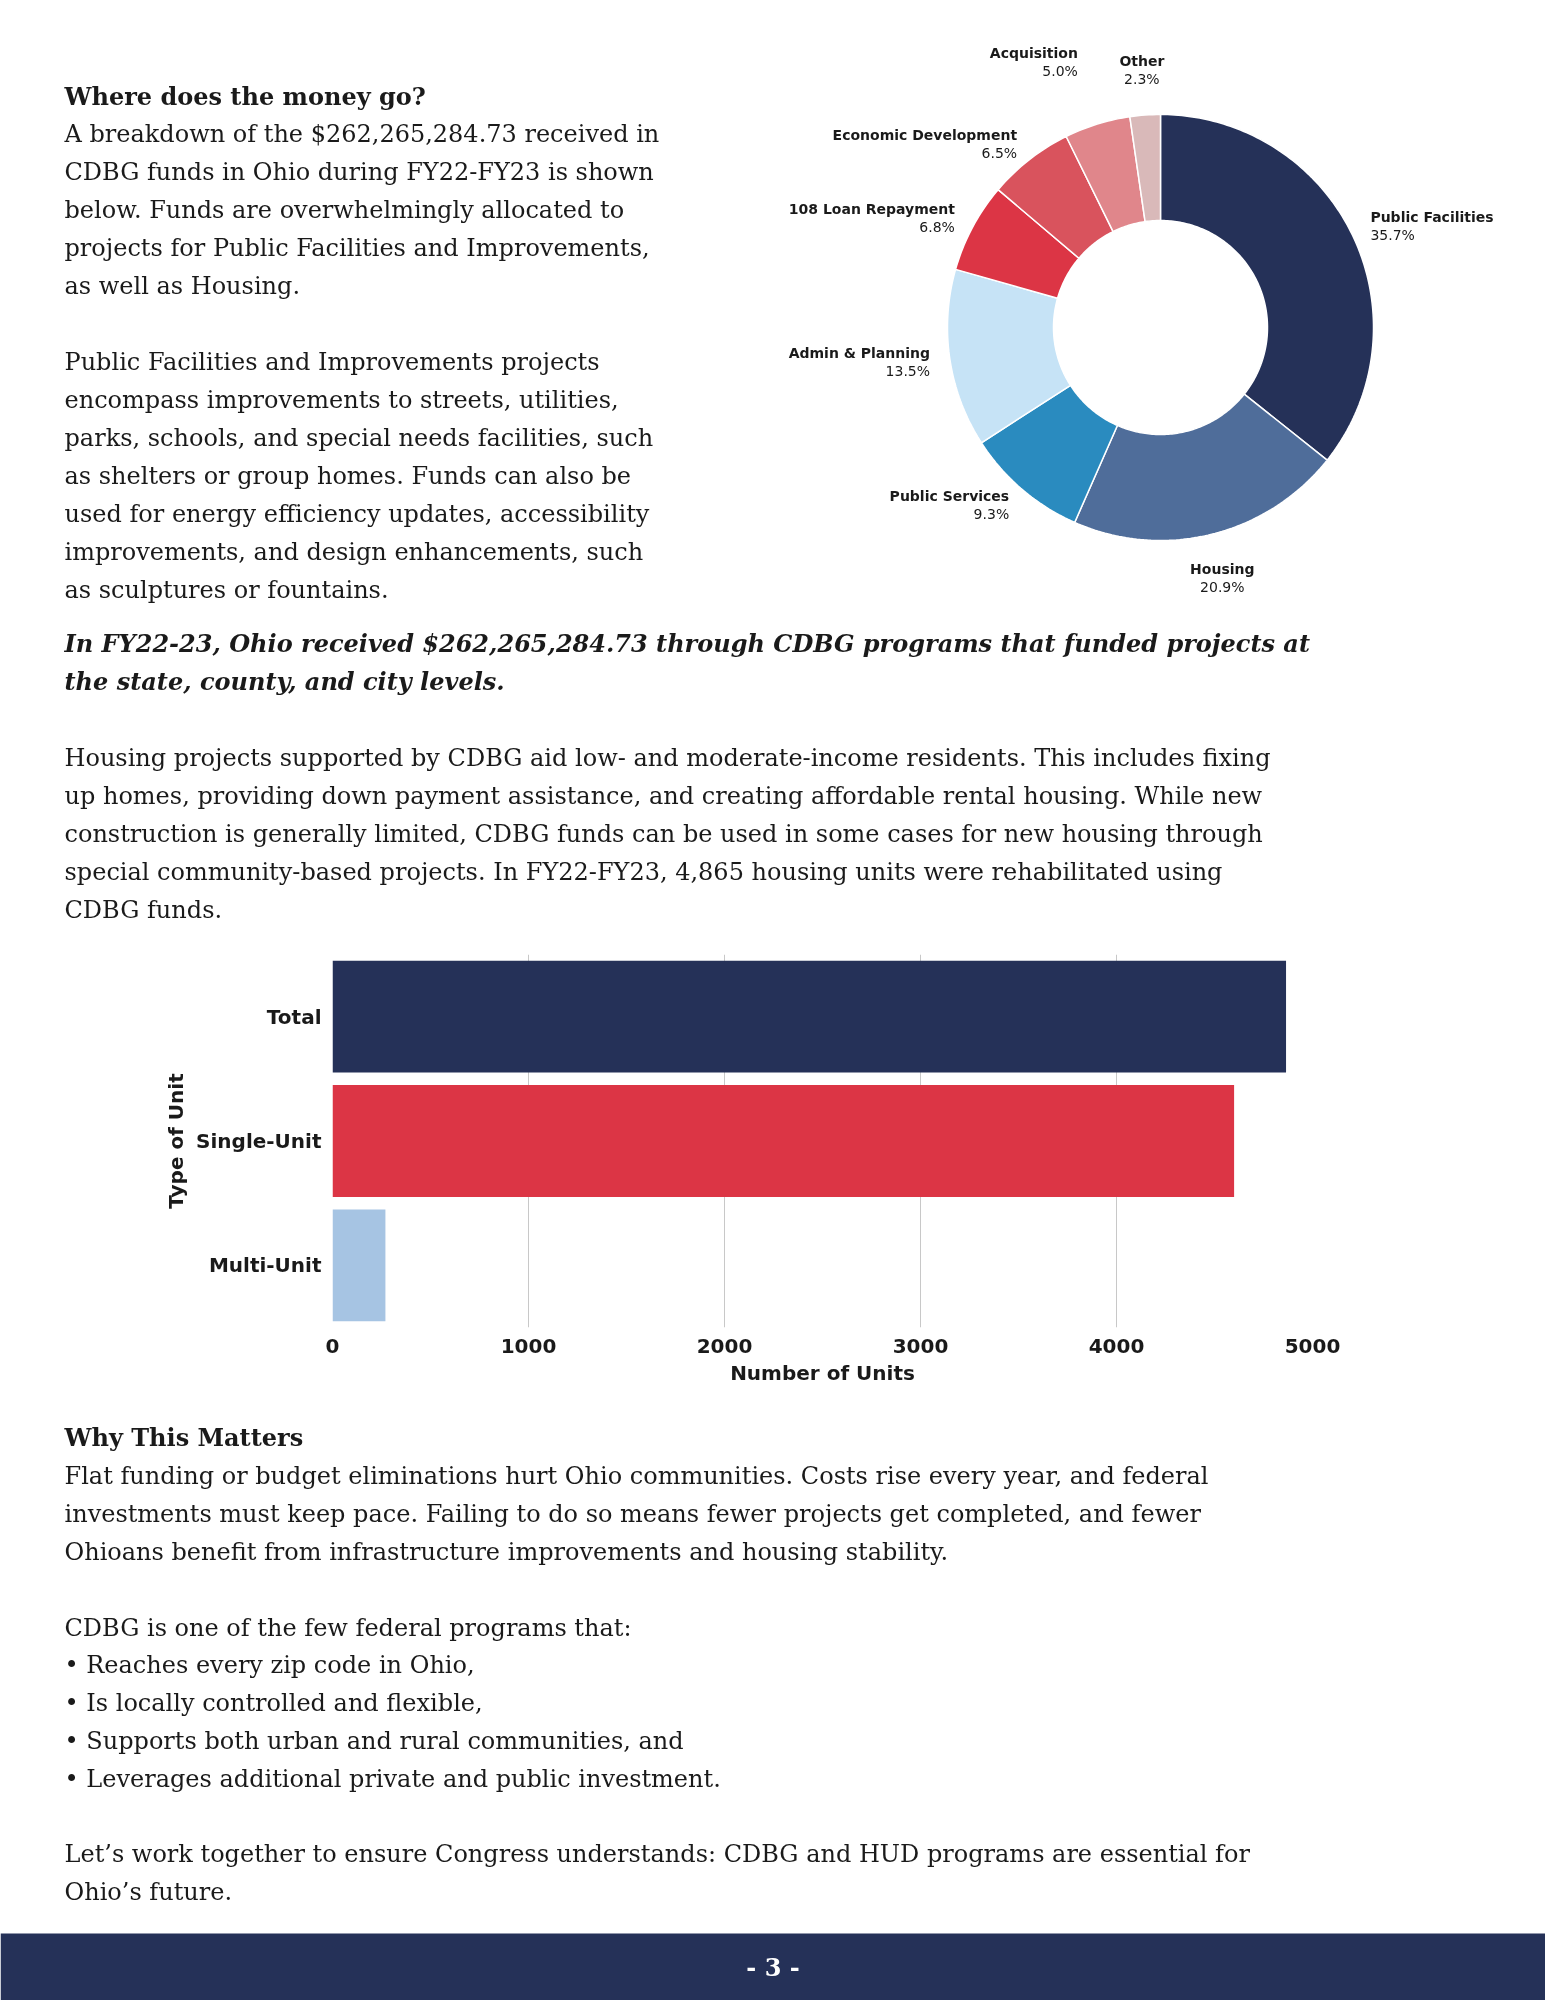 The image size is (1545, 2000). I want to click on data-label: 6.8%, so click(937, 226).